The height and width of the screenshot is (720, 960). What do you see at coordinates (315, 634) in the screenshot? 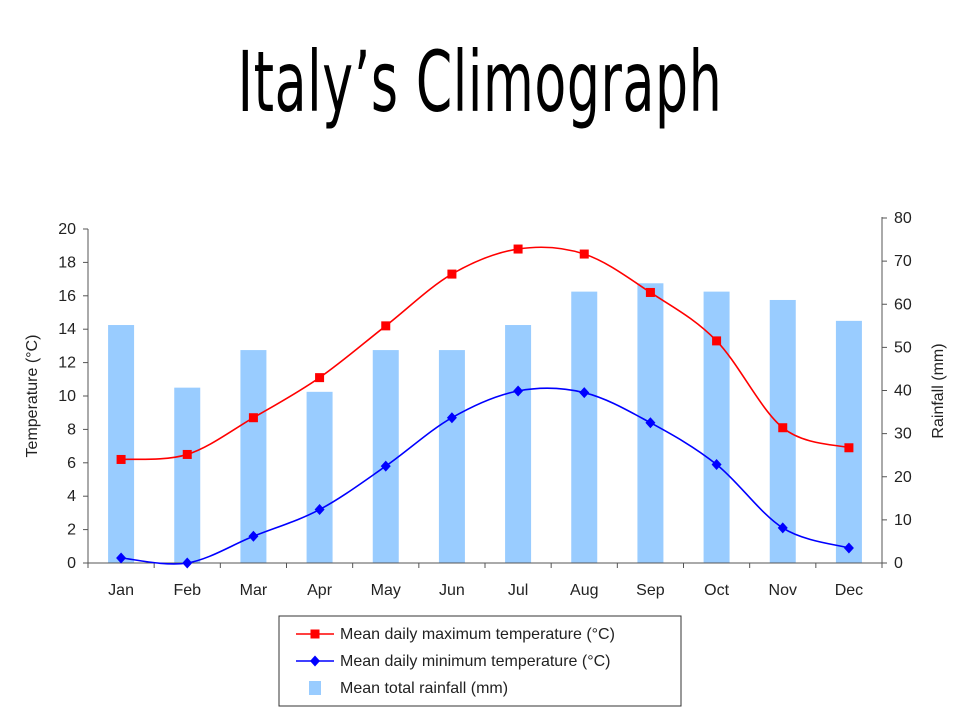
I see `legend-square-marker` at bounding box center [315, 634].